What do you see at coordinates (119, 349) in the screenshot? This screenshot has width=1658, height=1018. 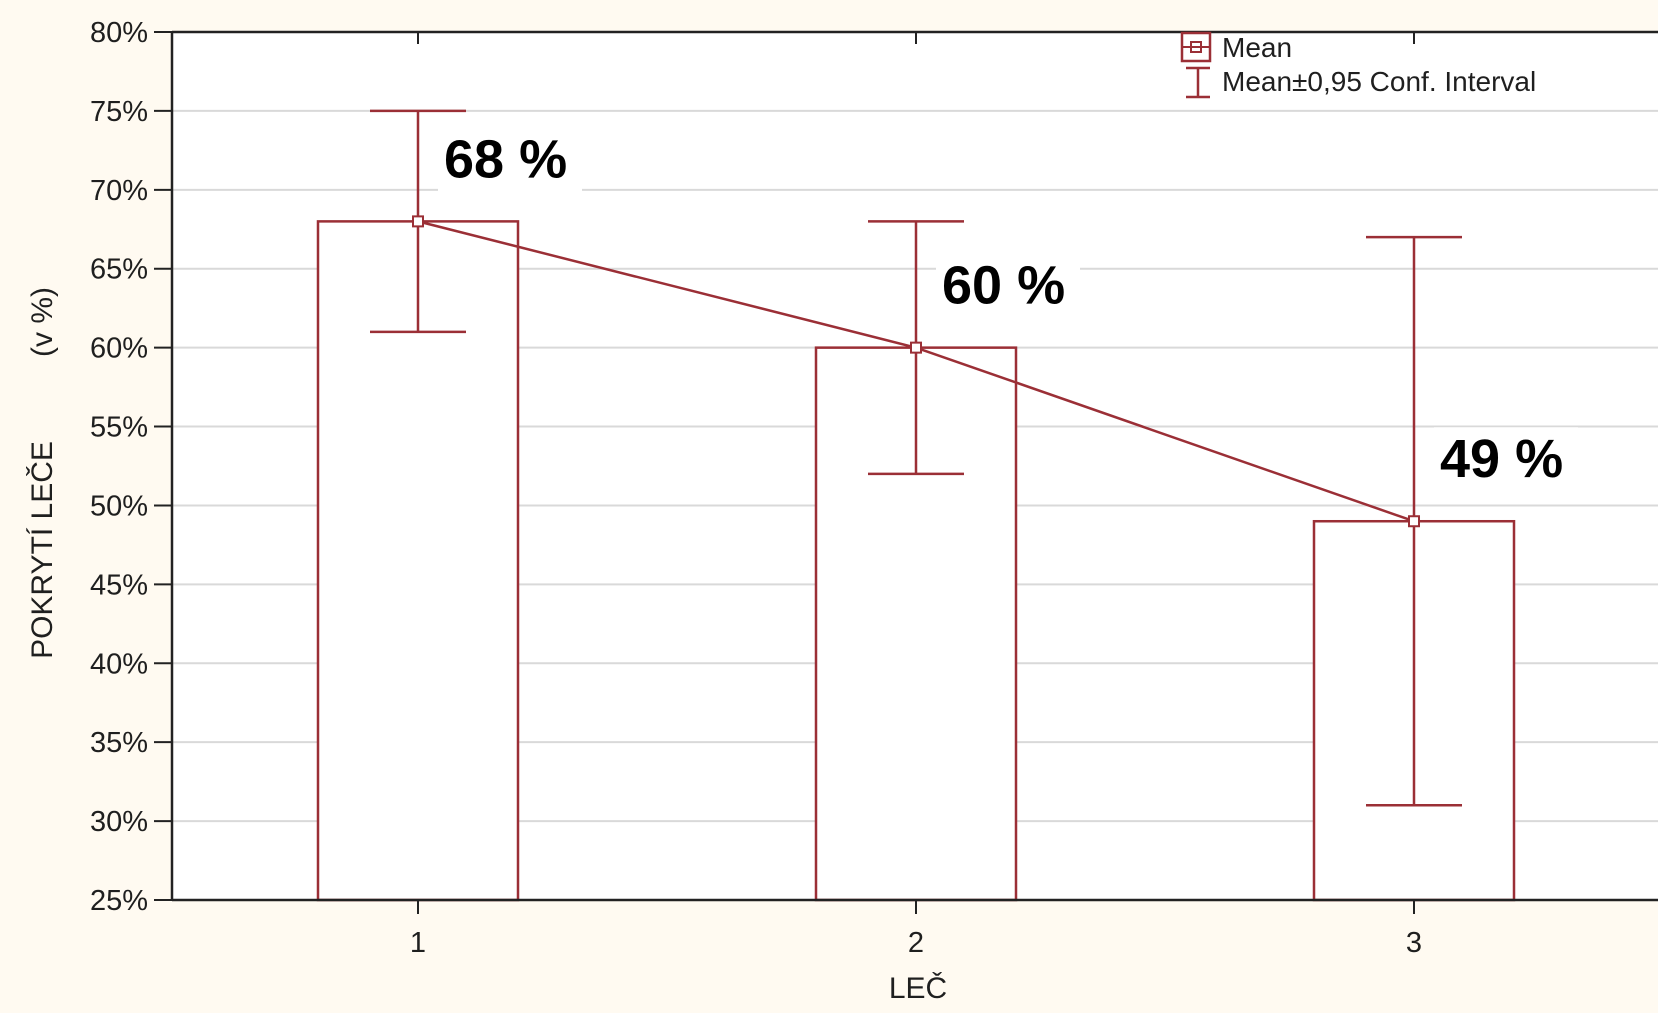 I see `y-tick-label: 60%` at bounding box center [119, 349].